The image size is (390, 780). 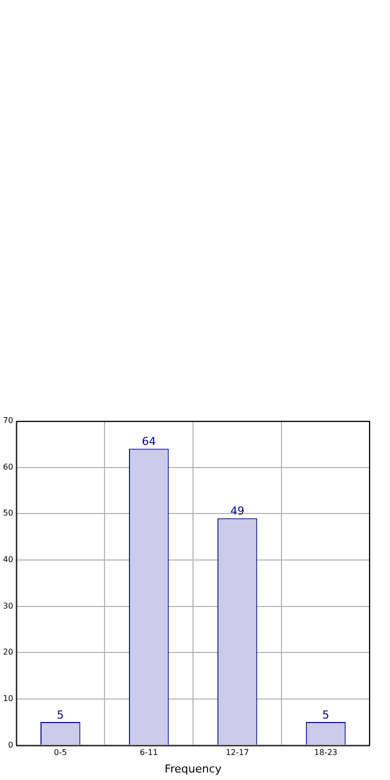 I want to click on x-axis-title: Frequency, so click(x=193, y=769).